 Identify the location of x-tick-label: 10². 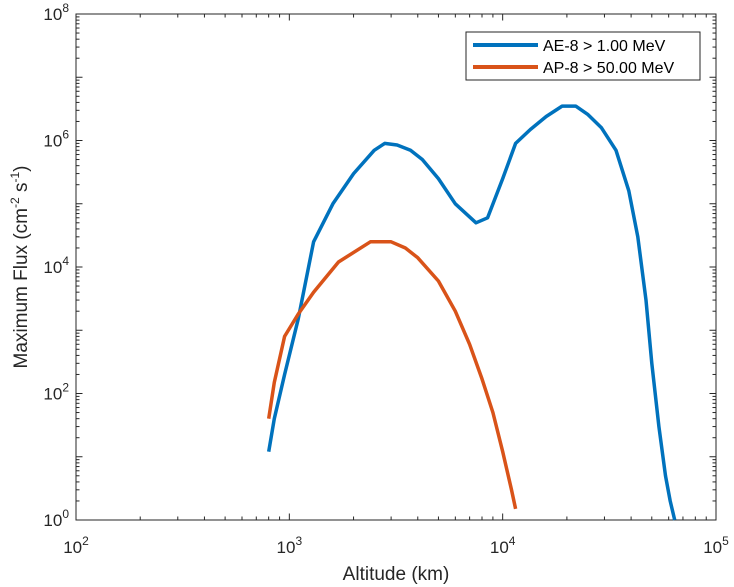
(76, 545).